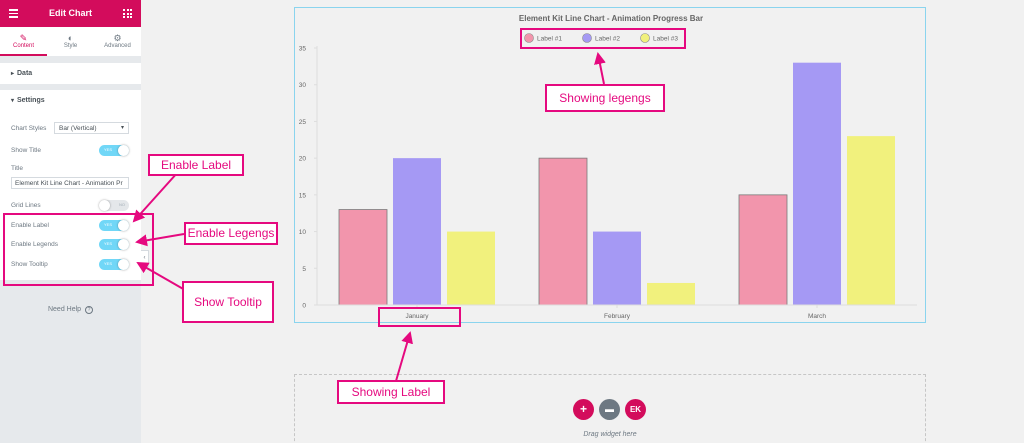 The image size is (1024, 443). I want to click on need-help-link: Need Help ?, so click(70, 310).